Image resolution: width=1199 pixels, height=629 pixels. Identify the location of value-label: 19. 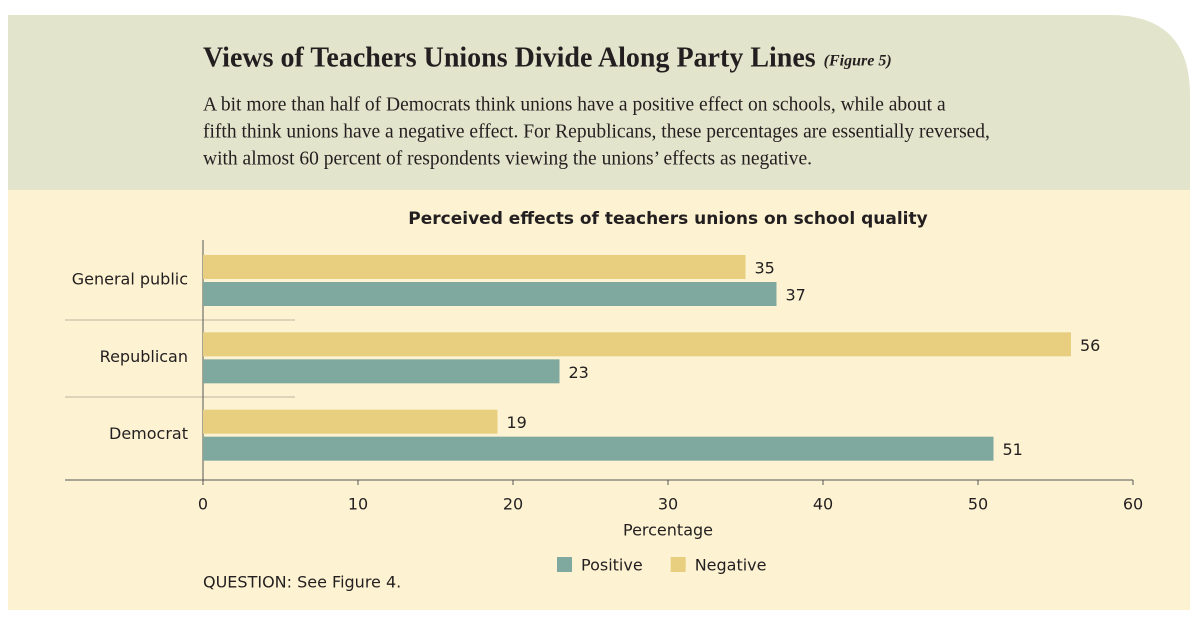
(517, 422).